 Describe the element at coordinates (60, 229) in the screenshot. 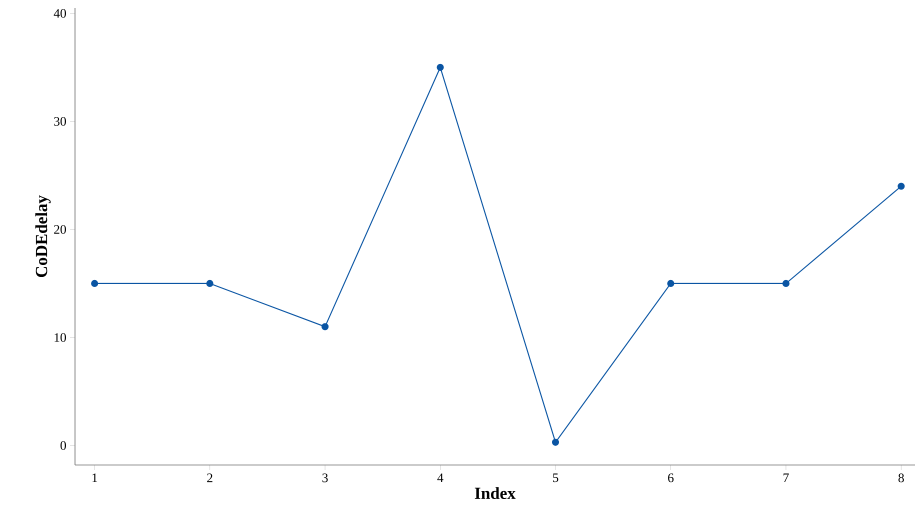

I see `y-tick-label: 20` at that location.